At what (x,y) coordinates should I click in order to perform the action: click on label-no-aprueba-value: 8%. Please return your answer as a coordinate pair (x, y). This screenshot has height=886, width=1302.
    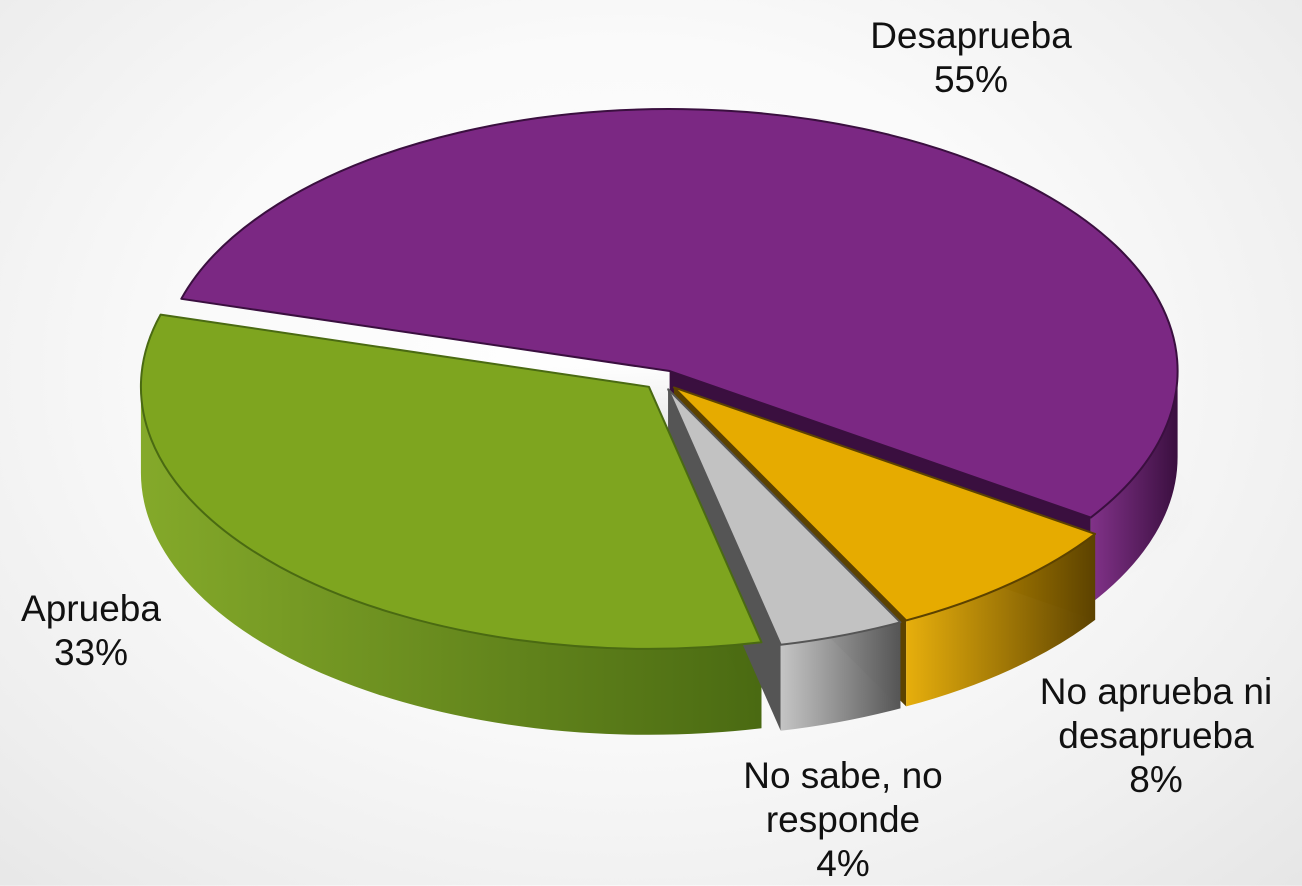
    Looking at the image, I should click on (1156, 779).